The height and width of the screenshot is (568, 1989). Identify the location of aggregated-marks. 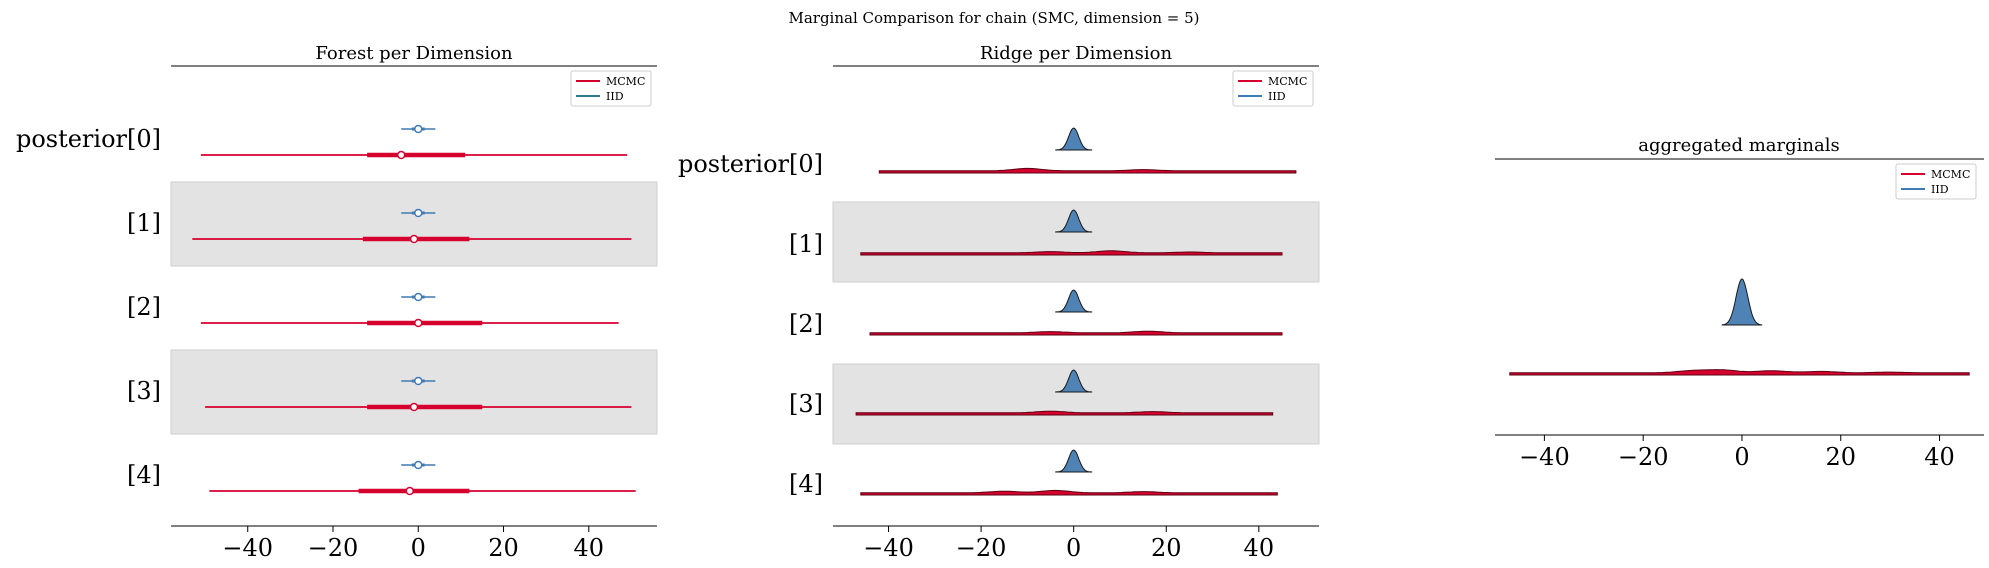
(1739, 327).